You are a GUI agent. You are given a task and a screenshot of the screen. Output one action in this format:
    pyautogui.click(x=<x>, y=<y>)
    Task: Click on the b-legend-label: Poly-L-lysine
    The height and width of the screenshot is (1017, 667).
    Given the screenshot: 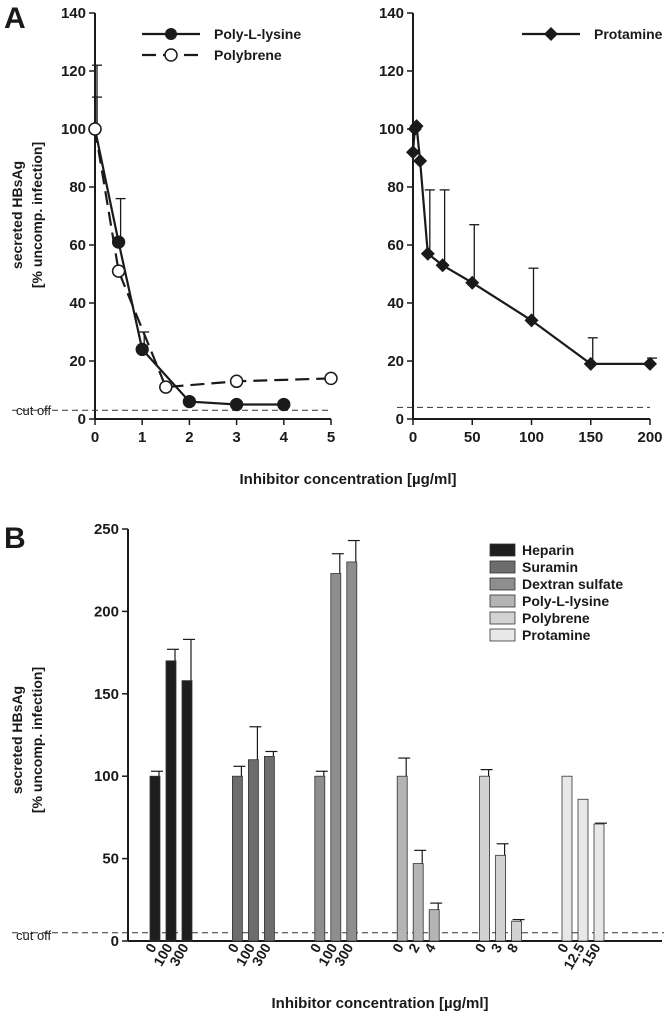 What is the action you would take?
    pyautogui.click(x=565, y=601)
    